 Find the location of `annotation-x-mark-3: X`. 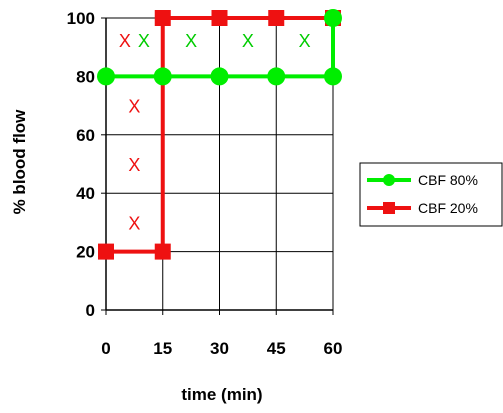

annotation-x-mark-3: X is located at coordinates (248, 41).